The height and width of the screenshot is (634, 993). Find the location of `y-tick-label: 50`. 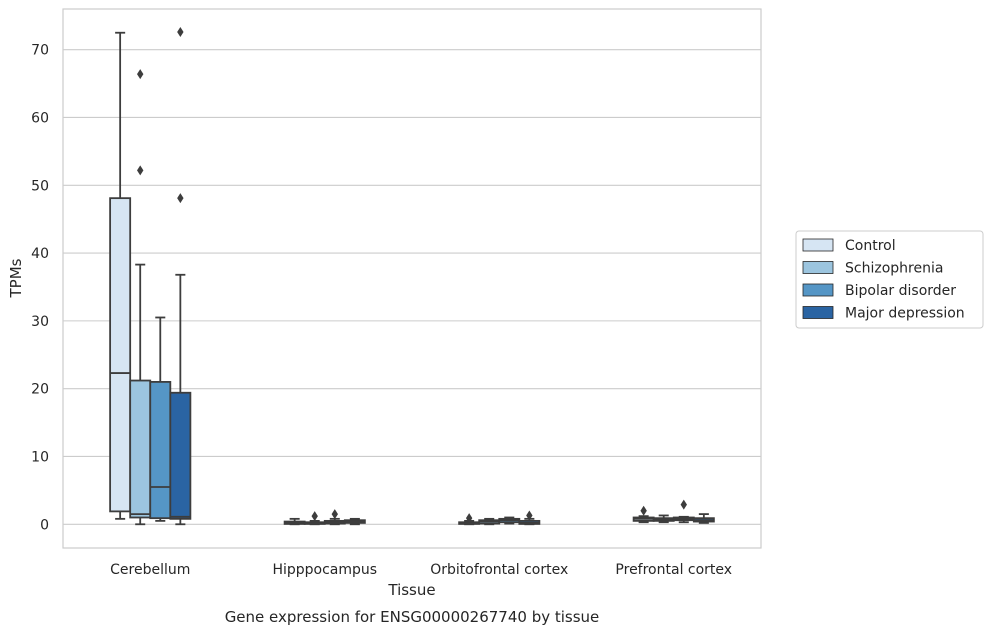

y-tick-label: 50 is located at coordinates (40, 186).